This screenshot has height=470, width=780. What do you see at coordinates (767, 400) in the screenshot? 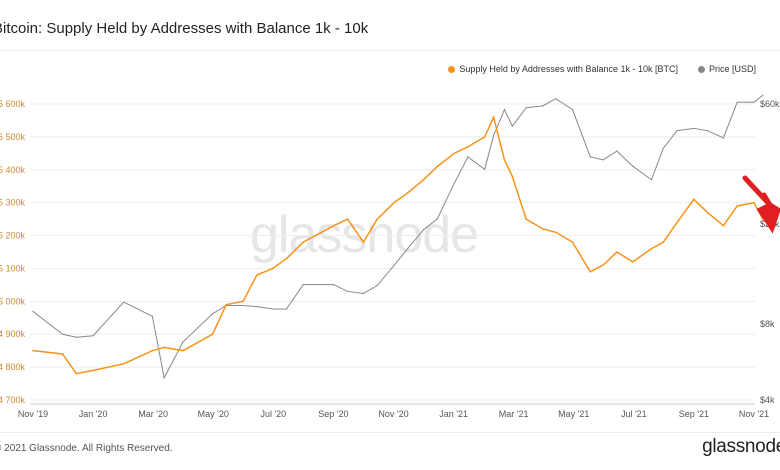
I see `y-right-tick-label: $4k` at bounding box center [767, 400].